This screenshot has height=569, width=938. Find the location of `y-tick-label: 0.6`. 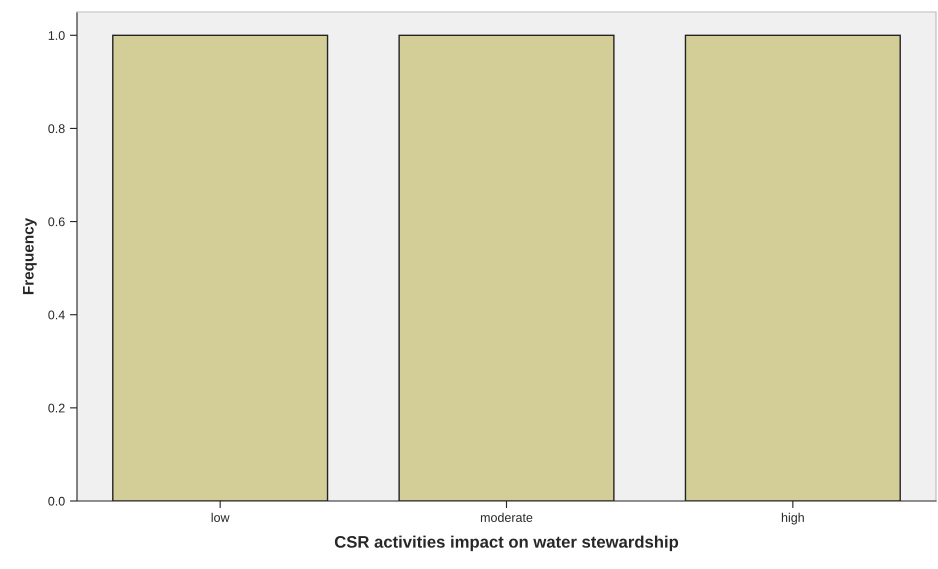

y-tick-label: 0.6 is located at coordinates (56, 221).